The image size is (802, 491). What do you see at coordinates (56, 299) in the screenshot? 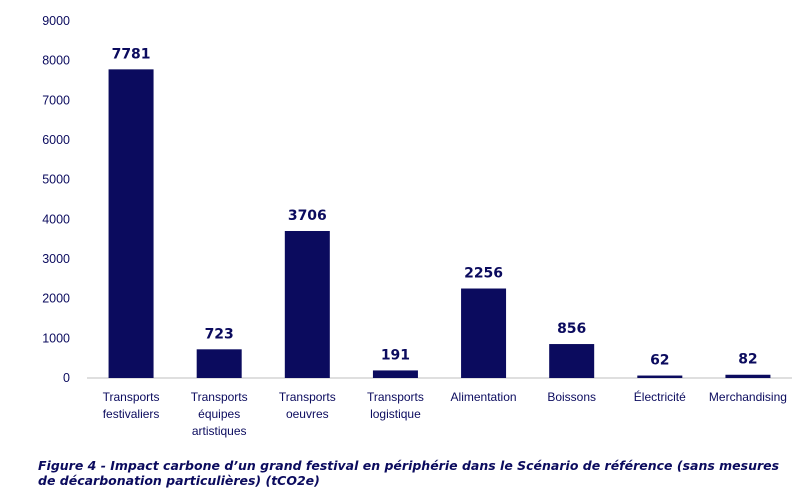
I see `y-tick-label: 2000` at bounding box center [56, 299].